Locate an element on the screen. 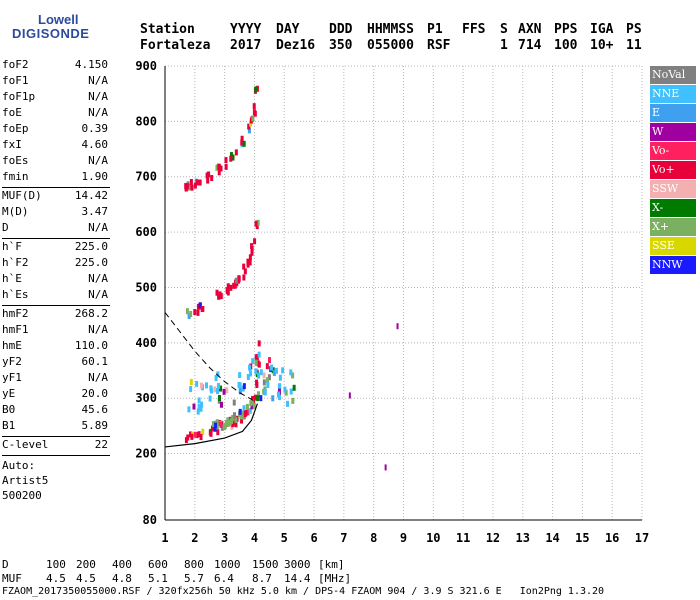  footer-distance-value: 400 is located at coordinates (122, 564).